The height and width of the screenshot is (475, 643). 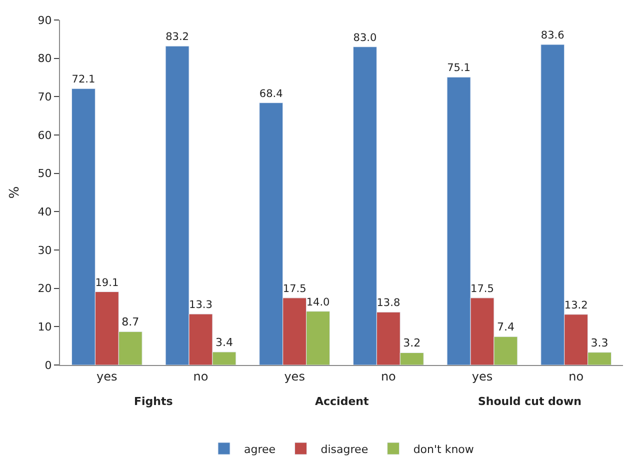 I want to click on data-label: 19.1, so click(x=107, y=282).